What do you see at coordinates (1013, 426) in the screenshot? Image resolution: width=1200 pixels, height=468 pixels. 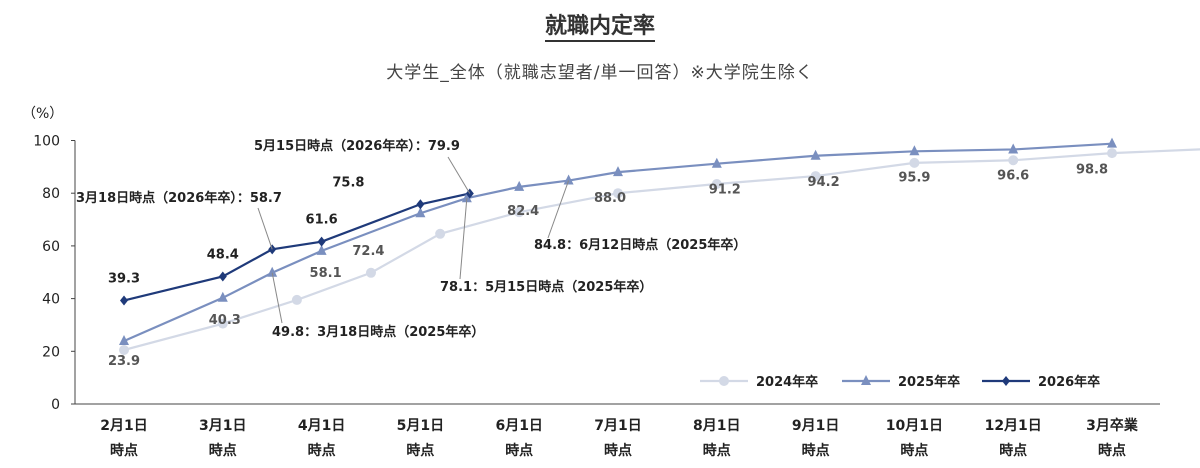 I see `x-tick-label: 12月1日` at bounding box center [1013, 426].